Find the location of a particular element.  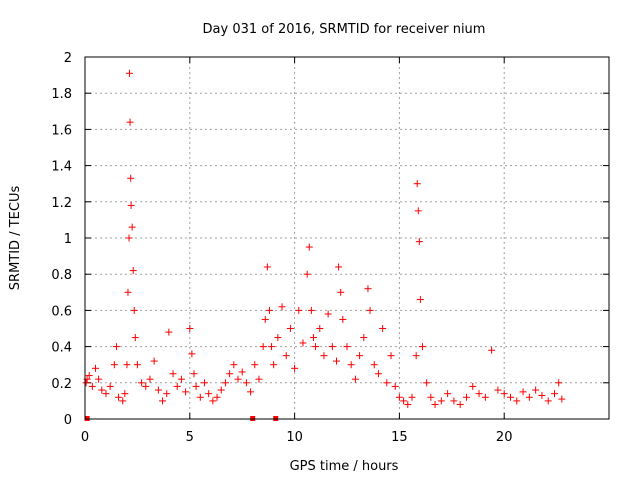

y-tick-label: 1.4 is located at coordinates (61, 167).